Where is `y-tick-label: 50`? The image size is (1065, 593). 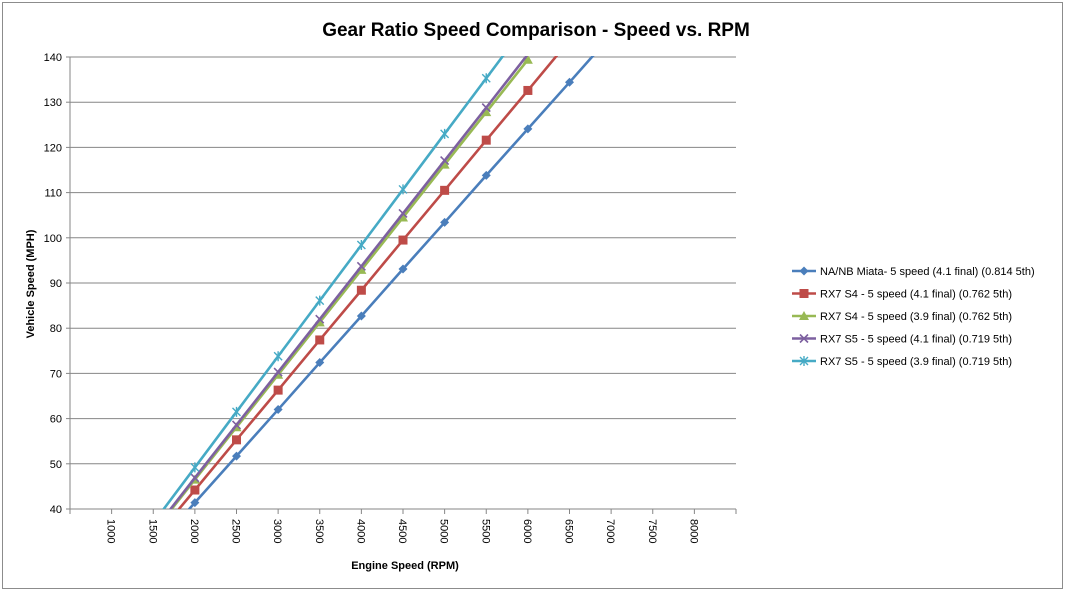
y-tick-label: 50 is located at coordinates (56, 465).